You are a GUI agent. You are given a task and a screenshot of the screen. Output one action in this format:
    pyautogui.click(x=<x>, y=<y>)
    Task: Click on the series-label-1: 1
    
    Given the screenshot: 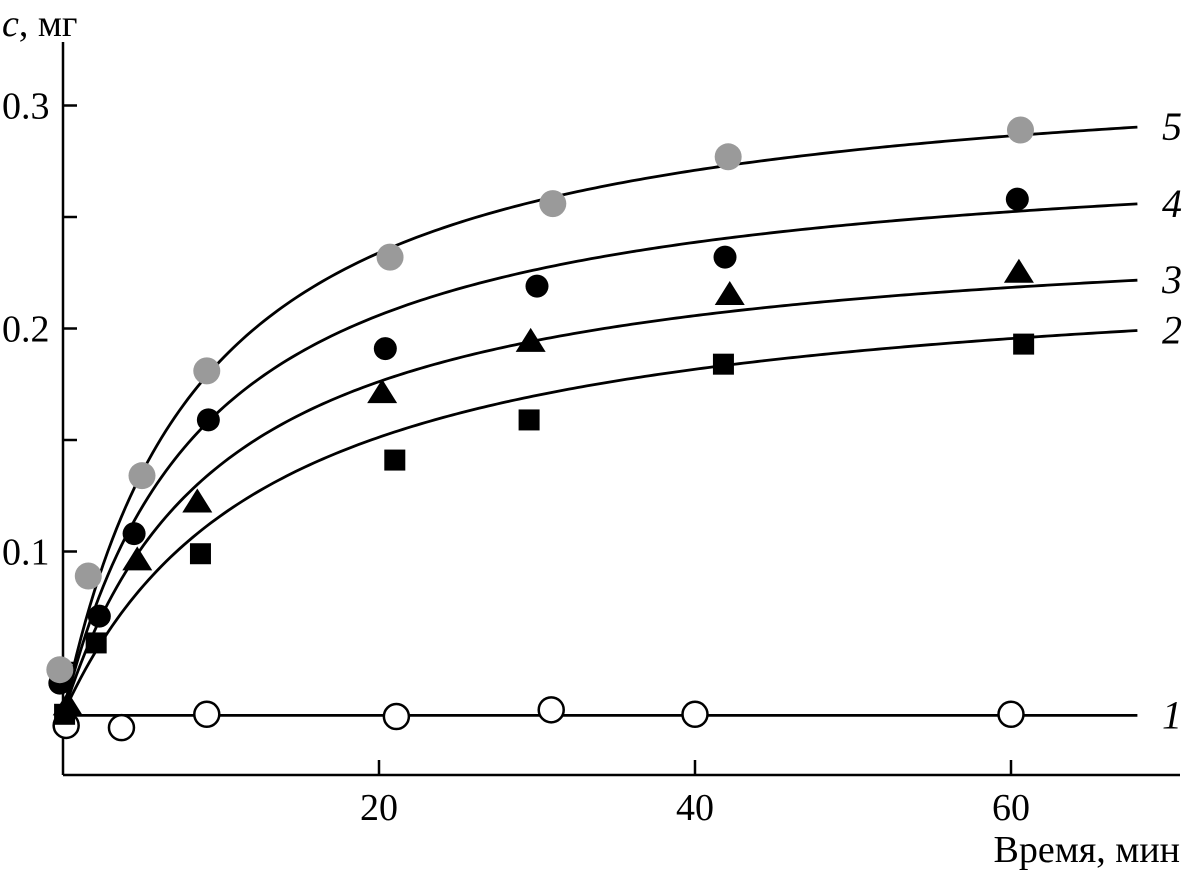 What is the action you would take?
    pyautogui.click(x=1172, y=714)
    